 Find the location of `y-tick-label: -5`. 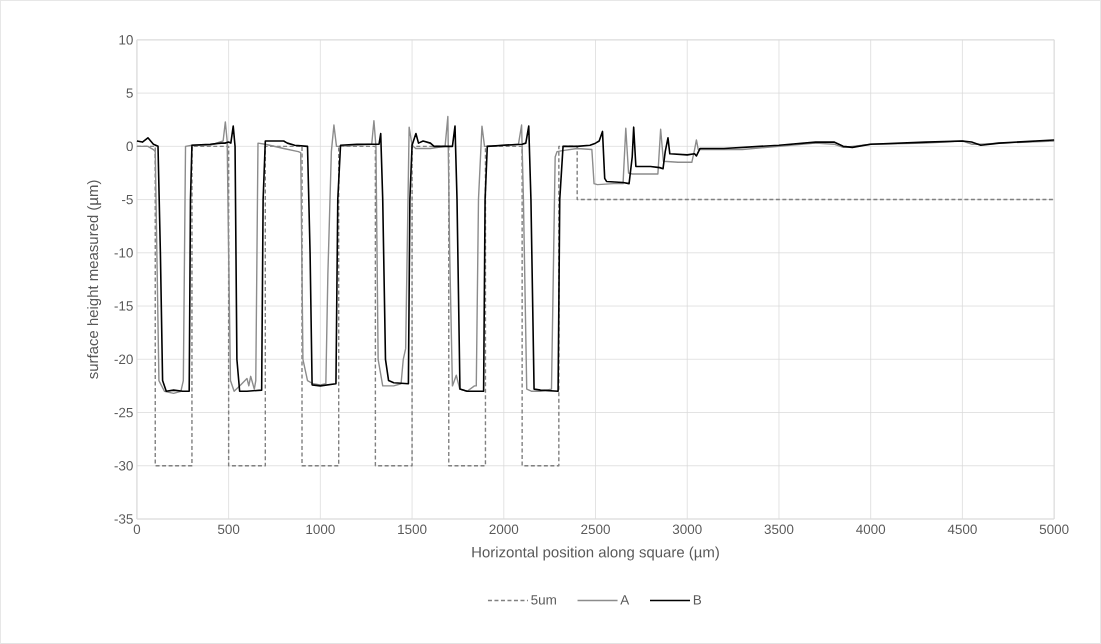

y-tick-label: -5 is located at coordinates (127, 199).